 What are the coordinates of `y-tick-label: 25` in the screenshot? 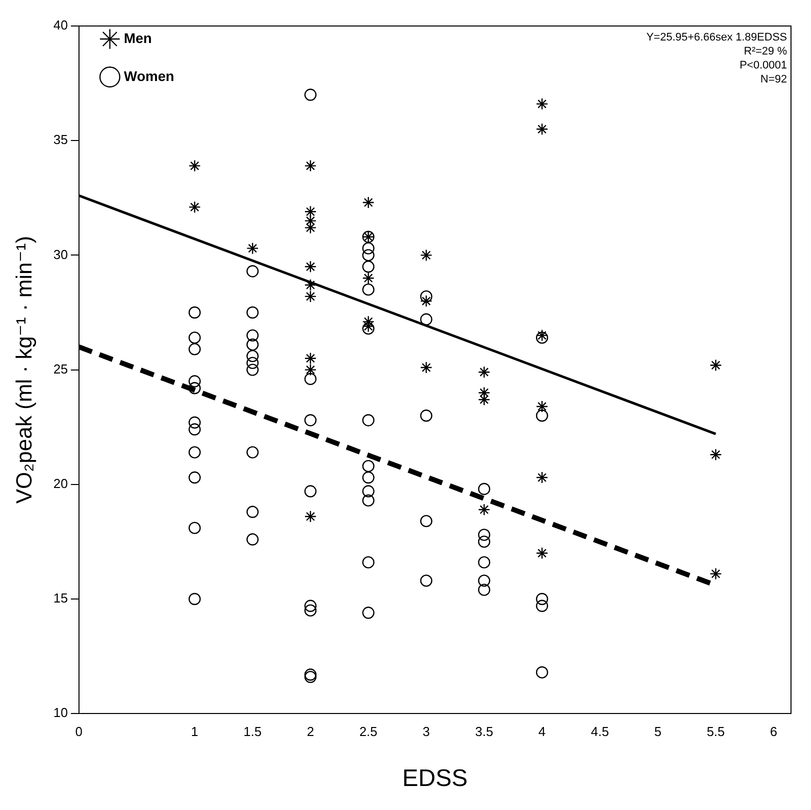 It's located at (60, 368).